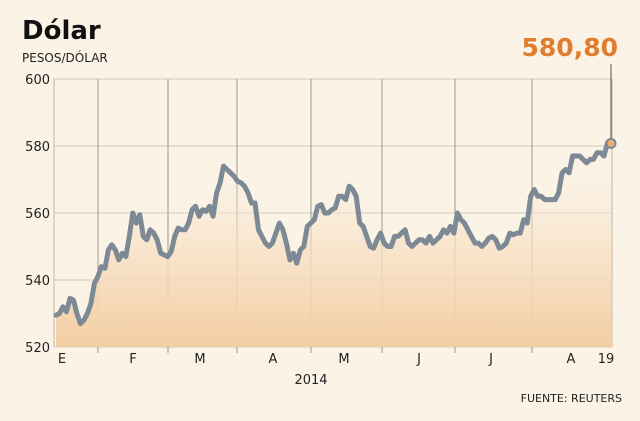 The height and width of the screenshot is (421, 640). I want to click on y-tick-label: 540, so click(37, 281).